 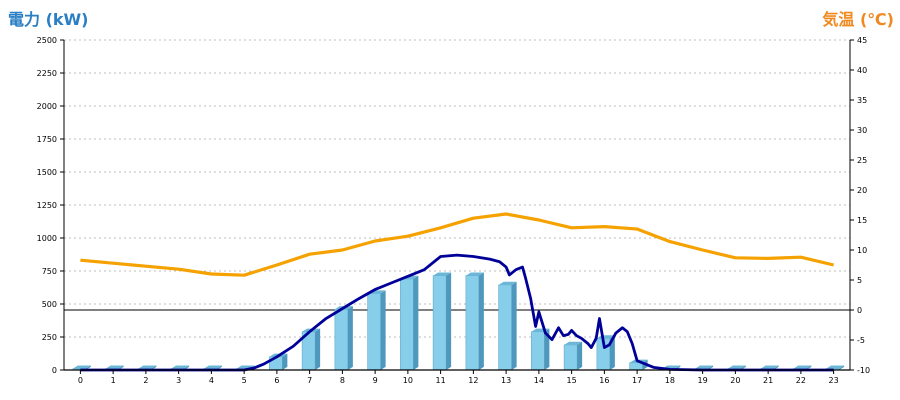 I want to click on x-tick-label-20: 20, so click(x=735, y=380).